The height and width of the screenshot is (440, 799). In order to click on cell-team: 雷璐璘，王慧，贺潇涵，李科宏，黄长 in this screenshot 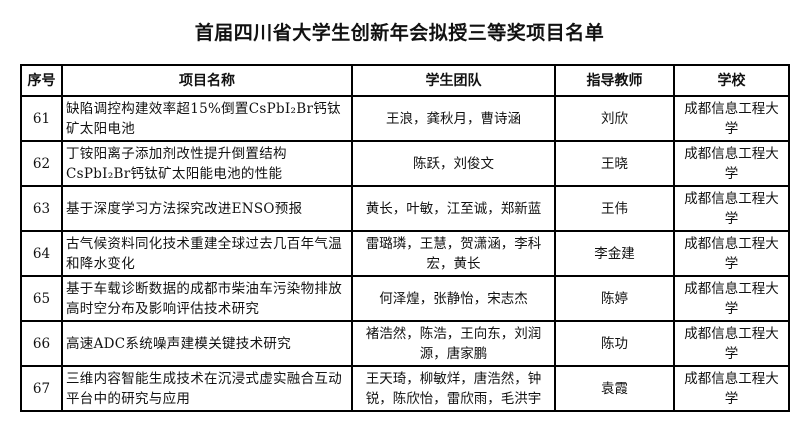, I will do `click(453, 253)`.